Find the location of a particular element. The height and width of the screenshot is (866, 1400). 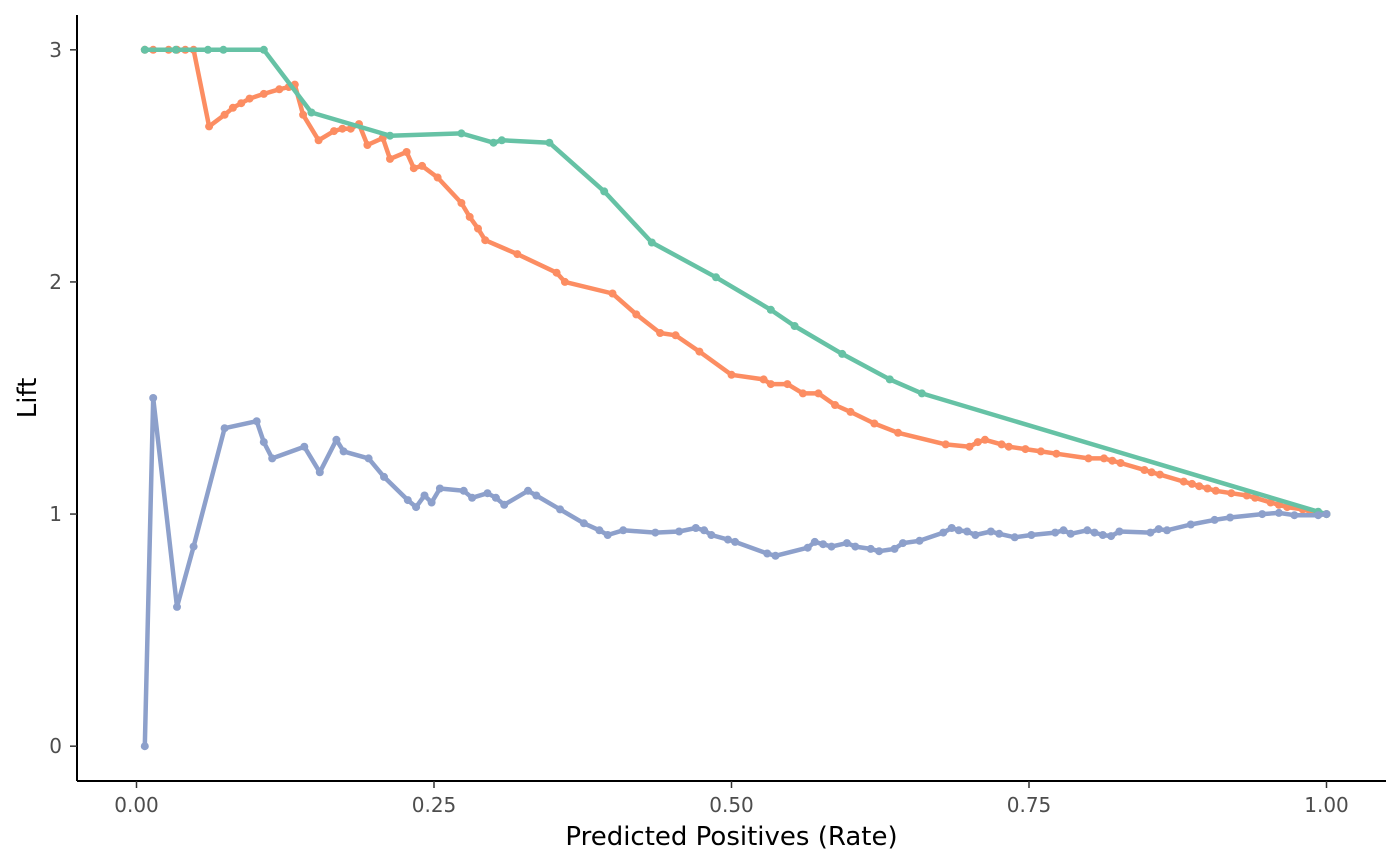

x-axis-ticks: 0.00 0.25 0.50 0.75 1.00 is located at coordinates (731, 799).